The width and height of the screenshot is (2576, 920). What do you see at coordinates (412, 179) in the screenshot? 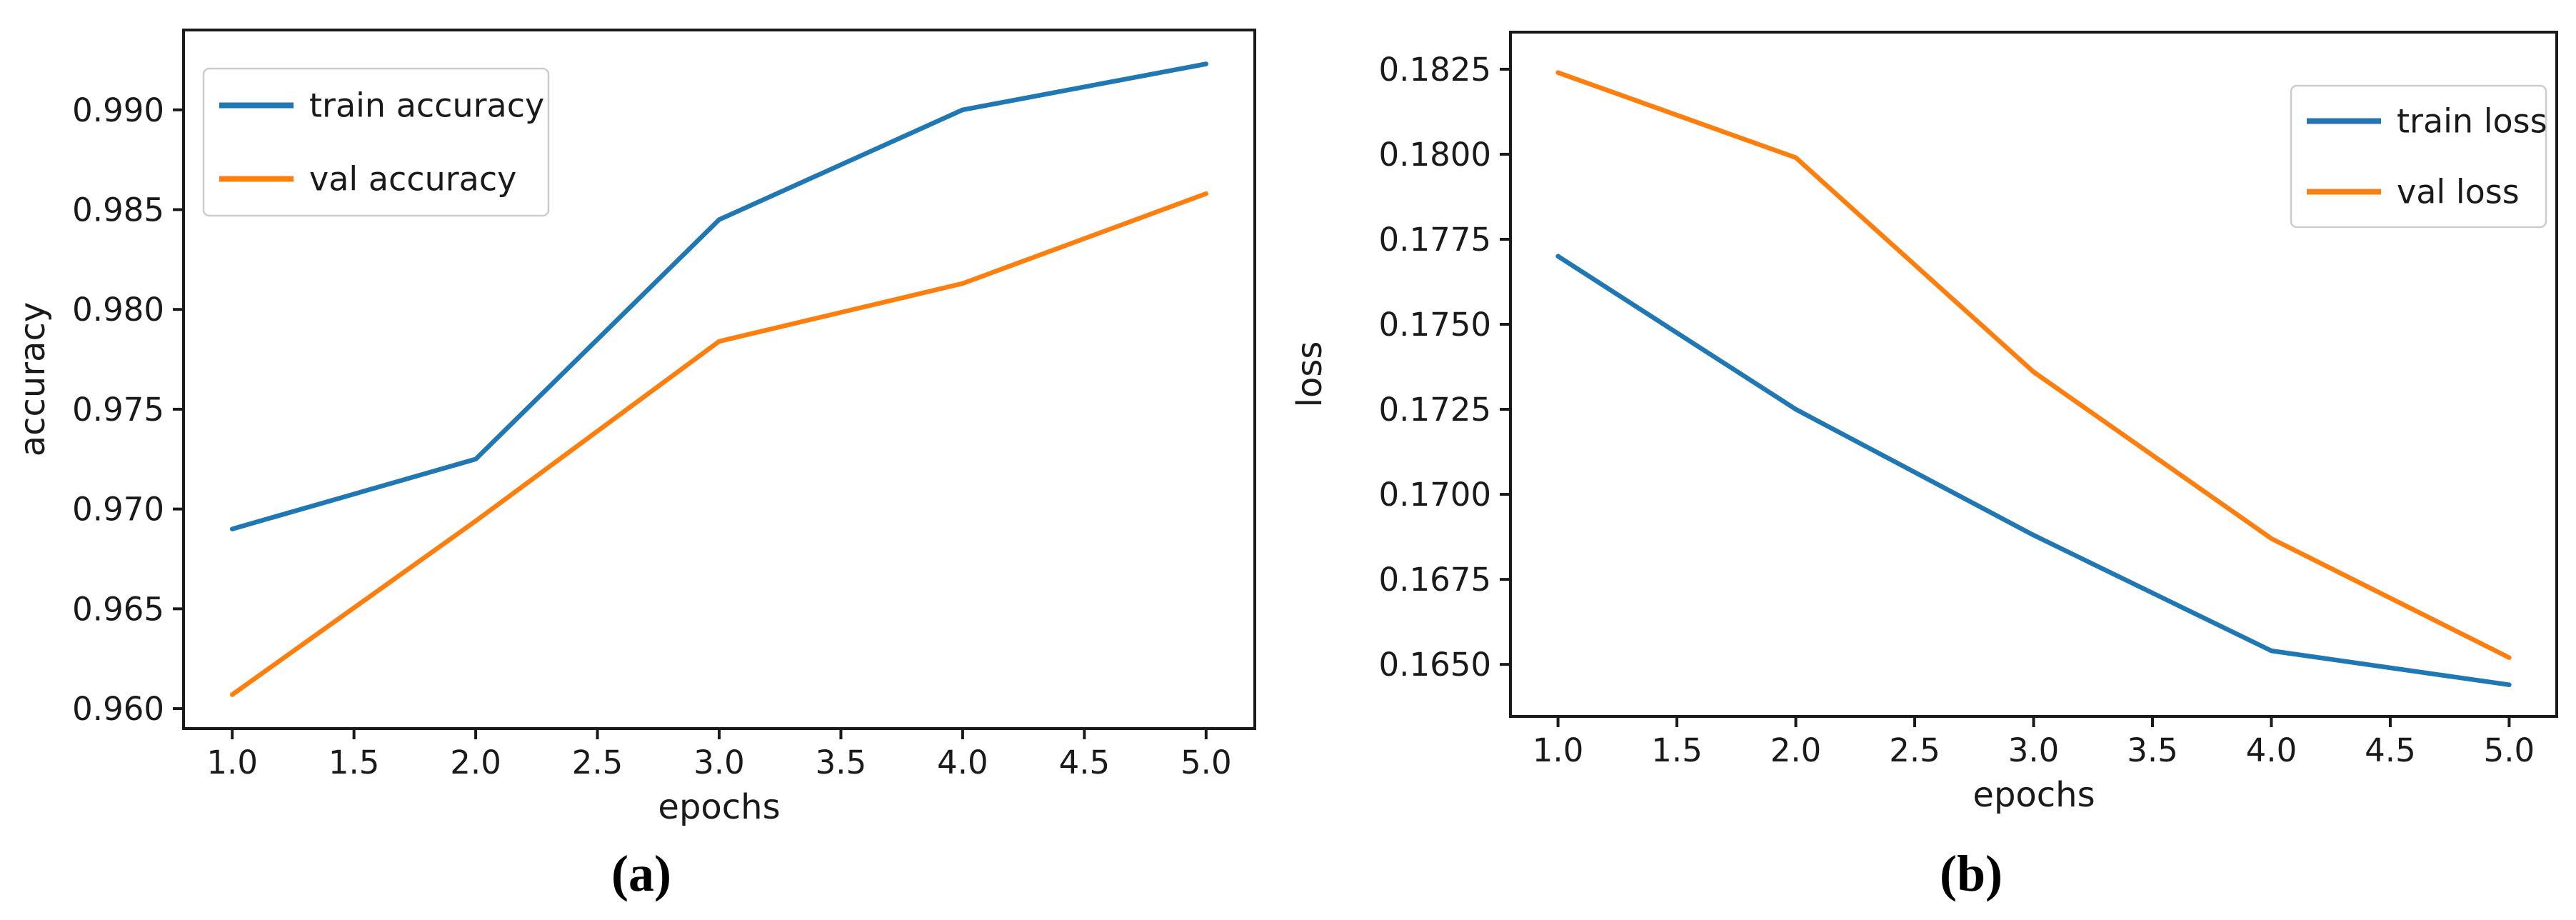
I see `legend-label-val-accuracy: val accuracy` at bounding box center [412, 179].